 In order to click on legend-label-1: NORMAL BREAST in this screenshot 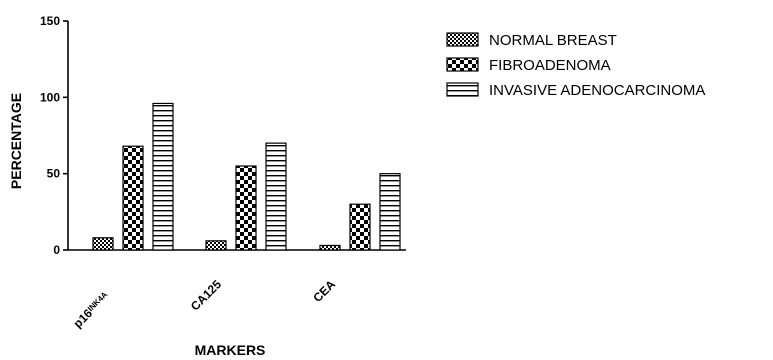, I will do `click(553, 40)`.